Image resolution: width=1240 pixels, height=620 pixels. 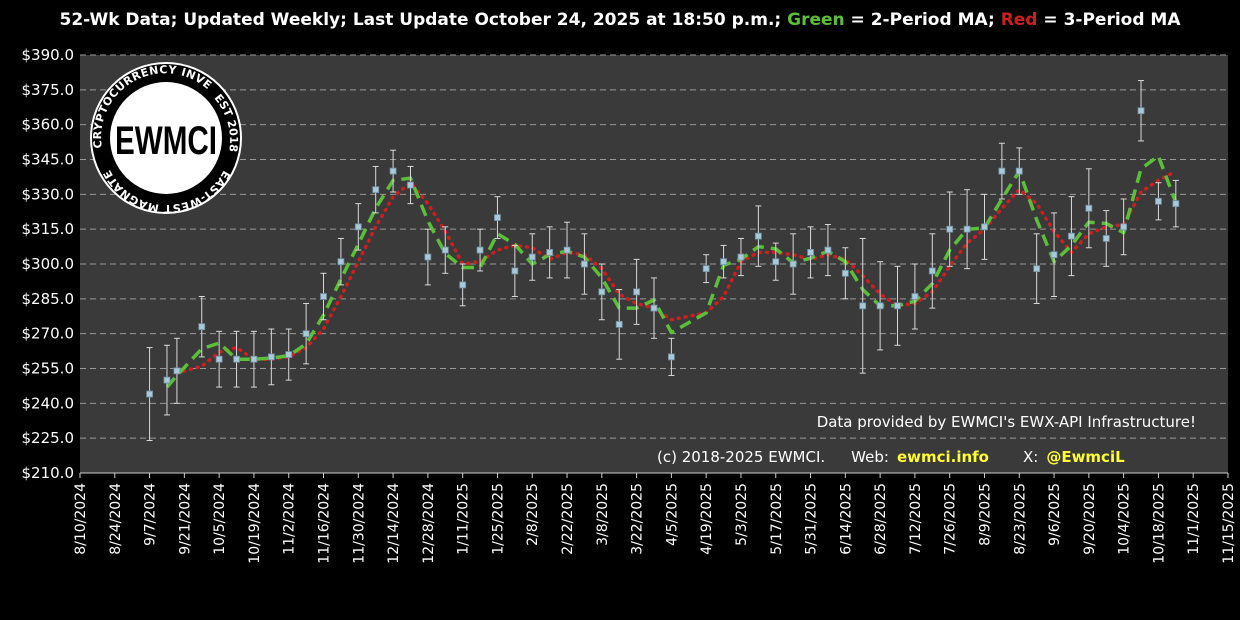 I want to click on x-tick-label: 4/5/2025, so click(x=672, y=514).